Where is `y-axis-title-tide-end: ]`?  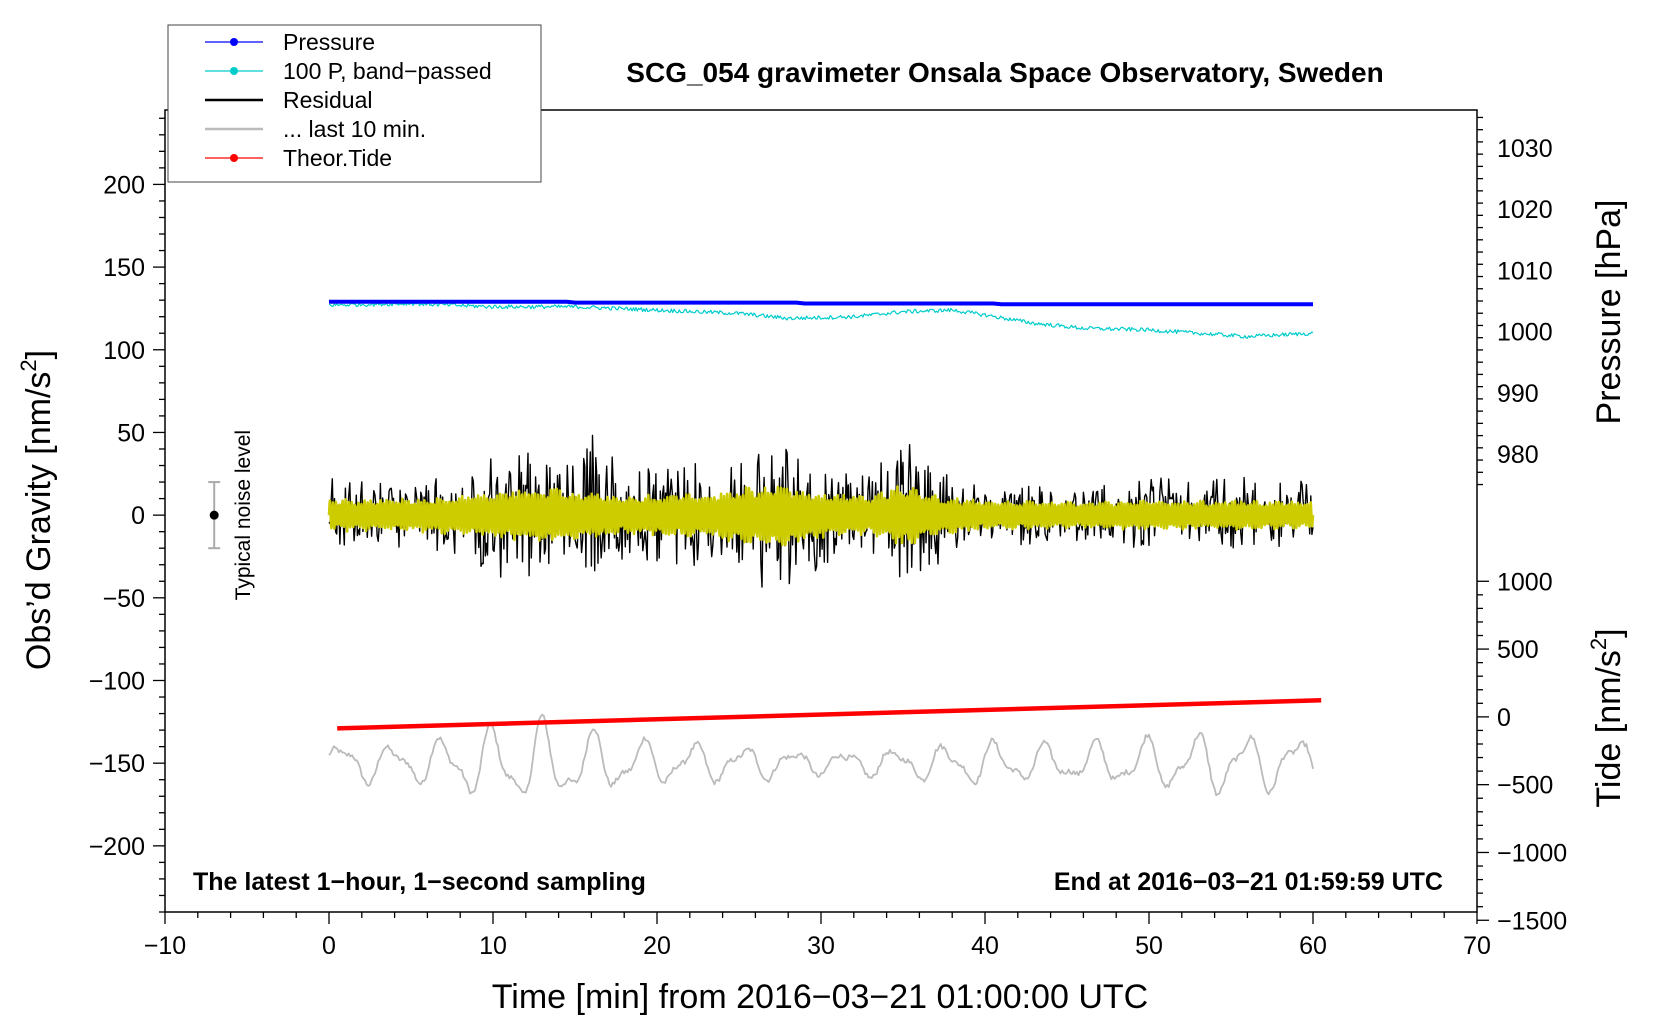 y-axis-title-tide-end: ] is located at coordinates (1609, 632).